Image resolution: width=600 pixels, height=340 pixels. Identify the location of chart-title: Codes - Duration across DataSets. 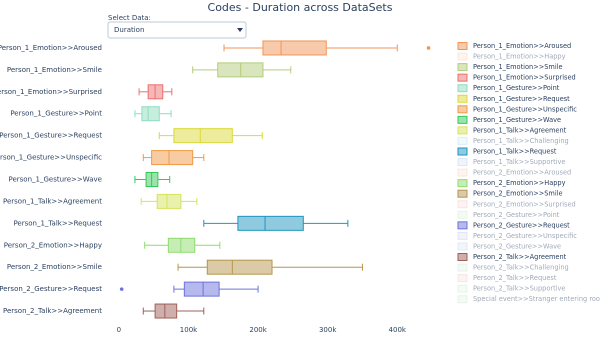
(300, 7).